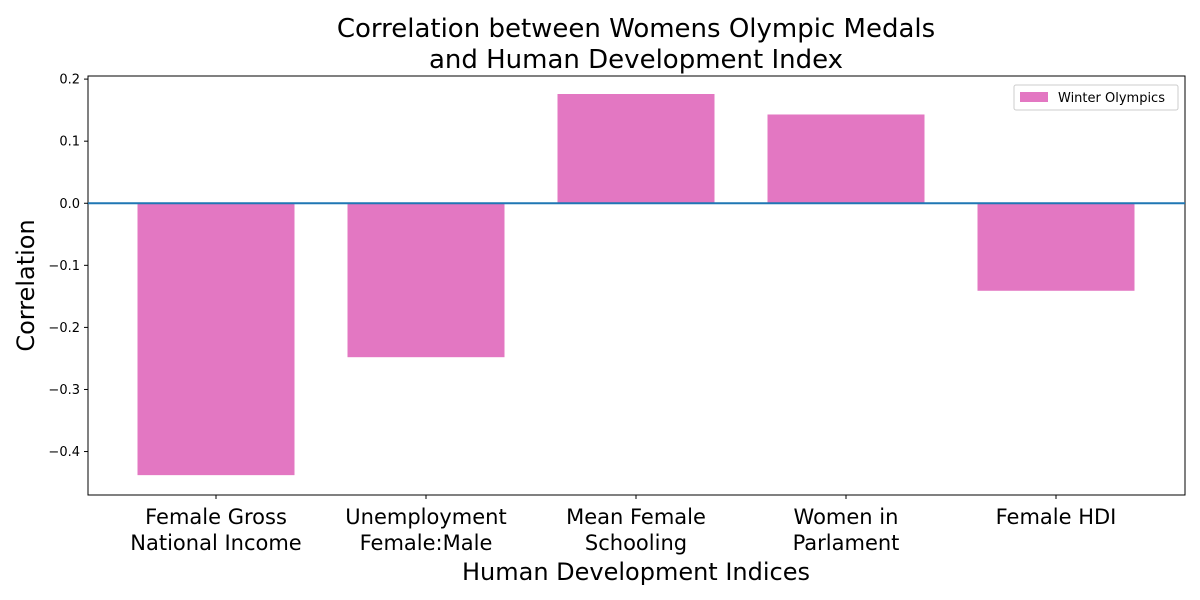  Describe the element at coordinates (64, 266) in the screenshot. I see `y-tick-label: −0.1` at that location.